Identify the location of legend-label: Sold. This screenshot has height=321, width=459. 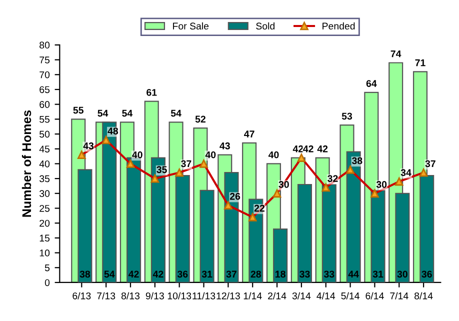
(265, 26).